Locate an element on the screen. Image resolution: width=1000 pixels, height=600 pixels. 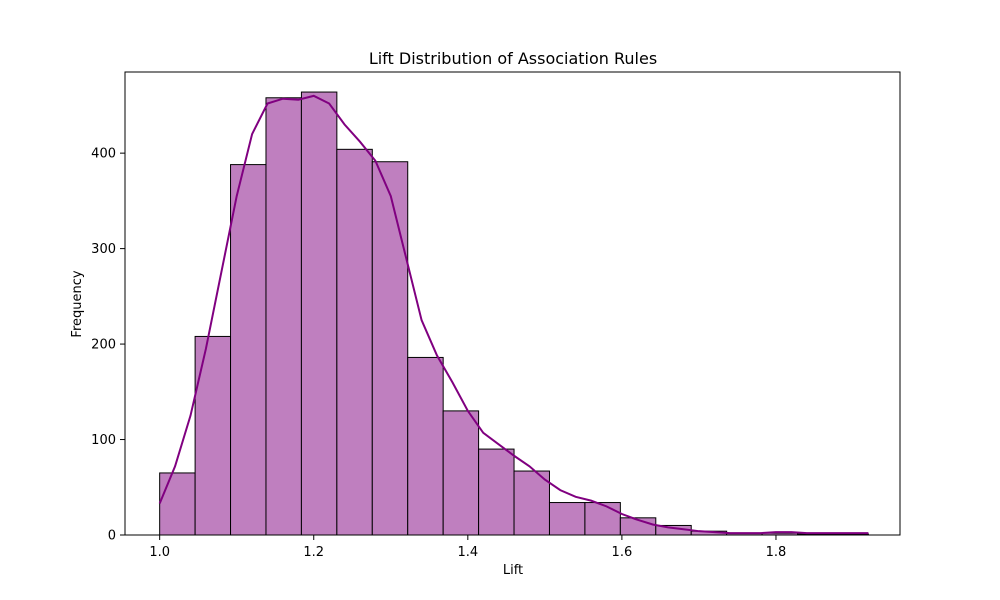
x-tick-label: 1.2 is located at coordinates (313, 552).